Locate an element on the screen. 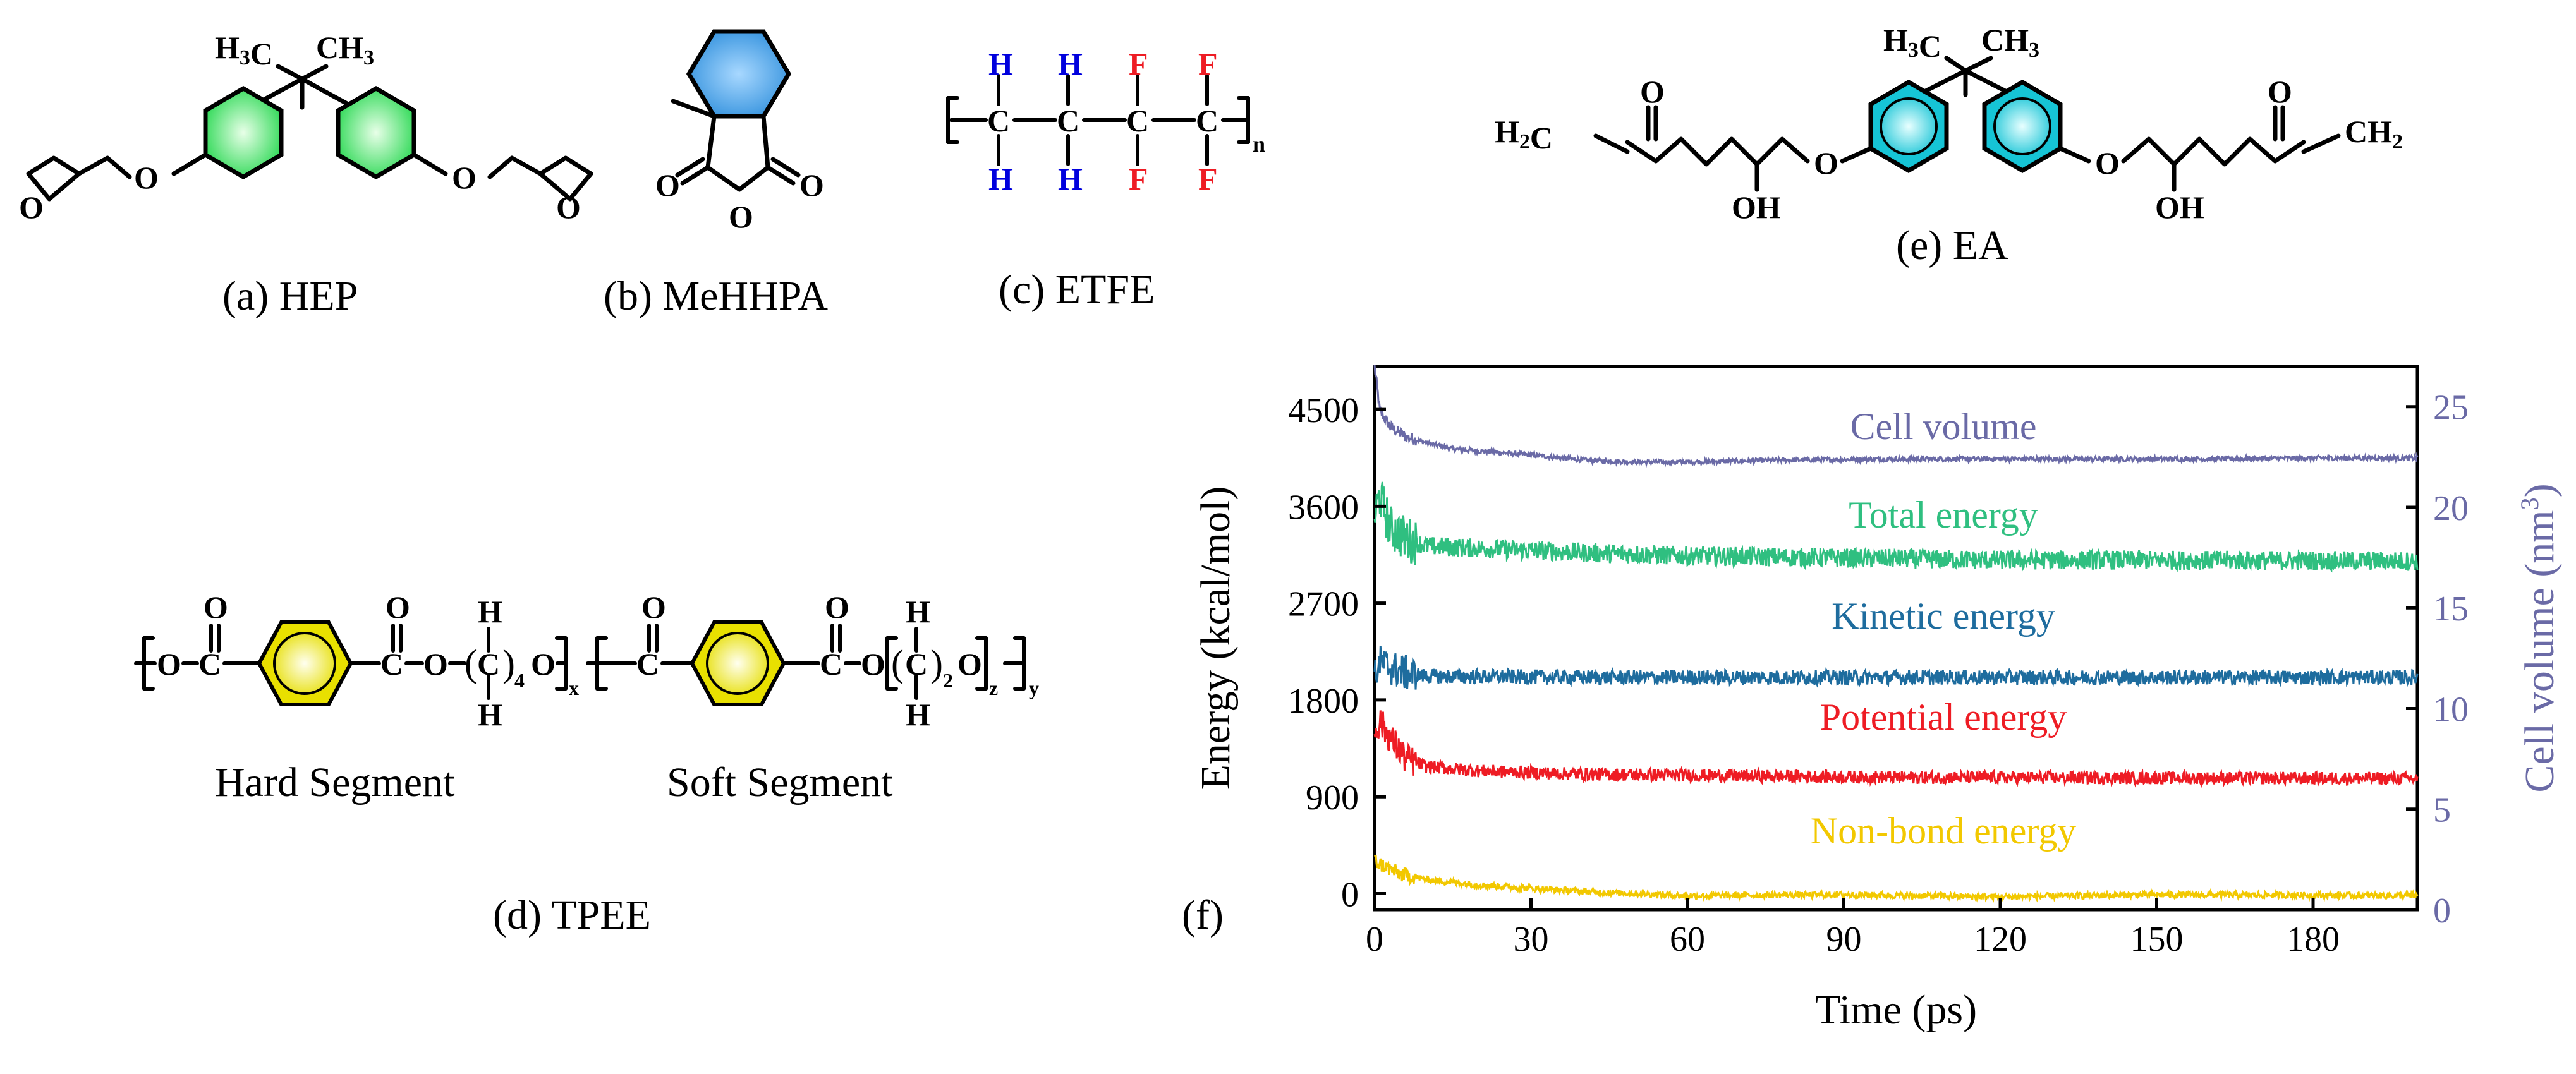 The height and width of the screenshot is (1074, 2576). panel-b-mehhpa: O O O (b) MeHHPA is located at coordinates (716, 174).